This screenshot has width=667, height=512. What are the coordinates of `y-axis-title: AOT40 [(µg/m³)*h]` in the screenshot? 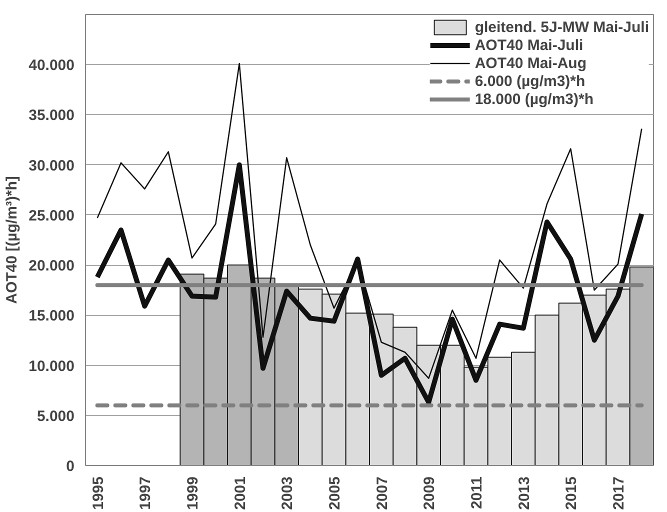 It's located at (12, 240).